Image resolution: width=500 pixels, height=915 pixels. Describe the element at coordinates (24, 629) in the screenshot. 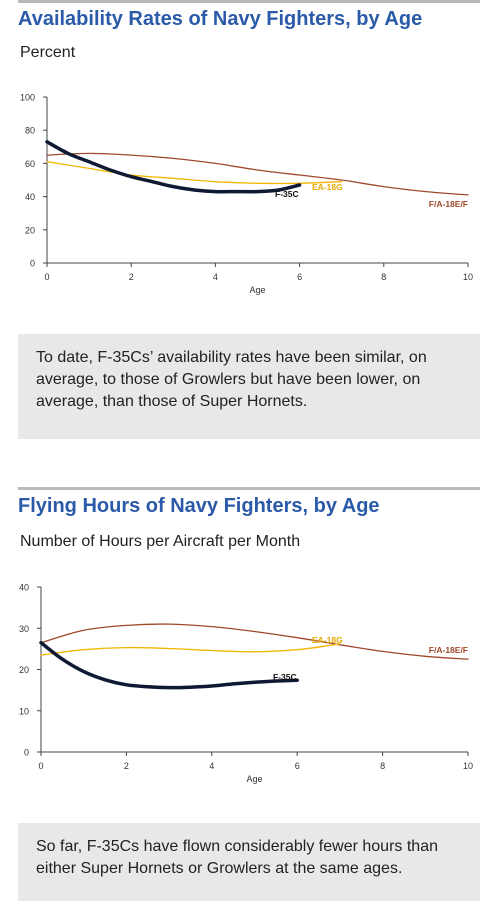

I see `y-tick-label: 30` at that location.